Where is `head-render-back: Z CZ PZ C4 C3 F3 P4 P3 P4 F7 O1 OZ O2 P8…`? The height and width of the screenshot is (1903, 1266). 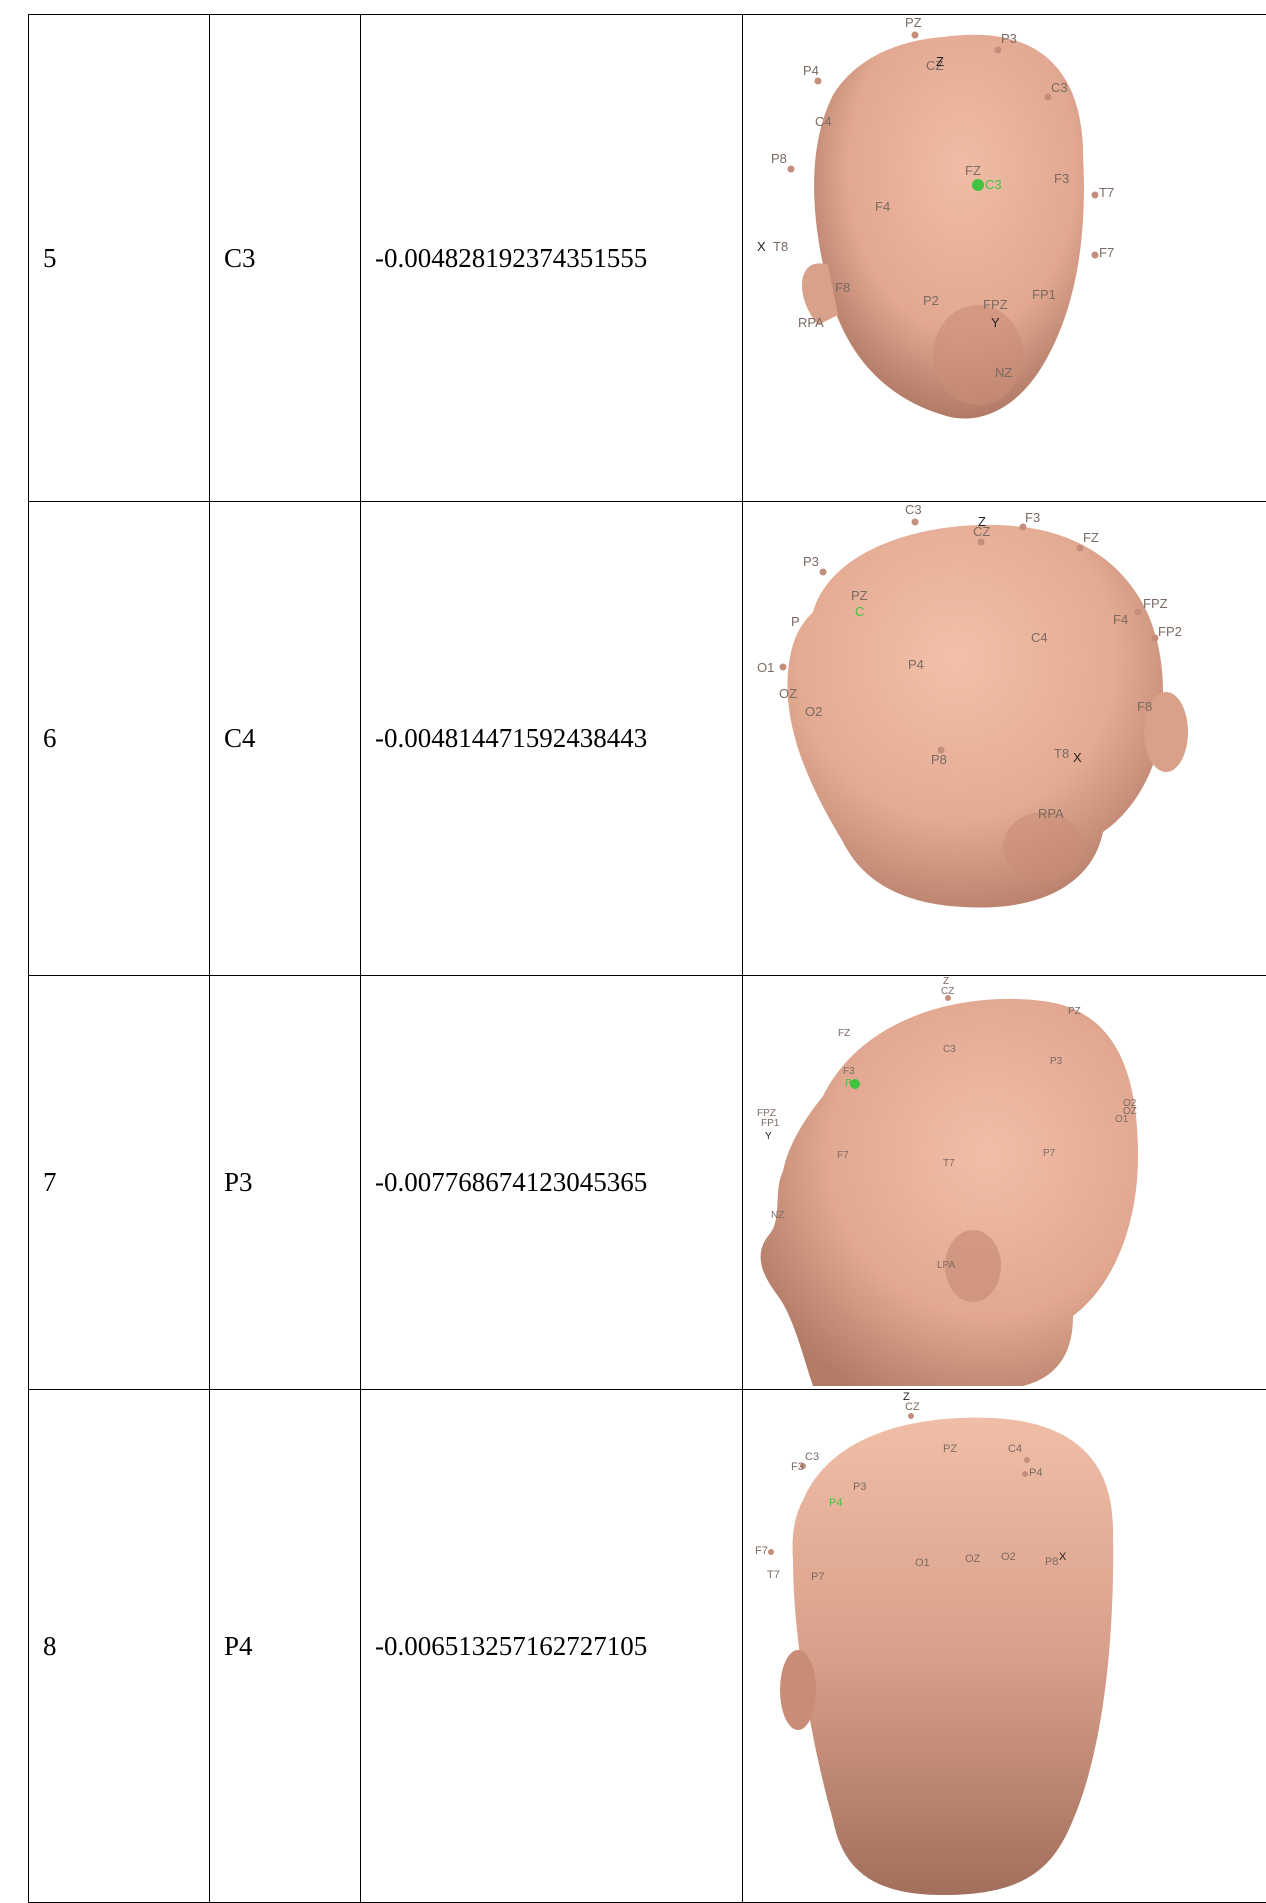 head-render-back: Z CZ PZ C4 C3 F3 P4 P3 P4 F7 O1 OZ O2 P8… is located at coordinates (1004, 1646).